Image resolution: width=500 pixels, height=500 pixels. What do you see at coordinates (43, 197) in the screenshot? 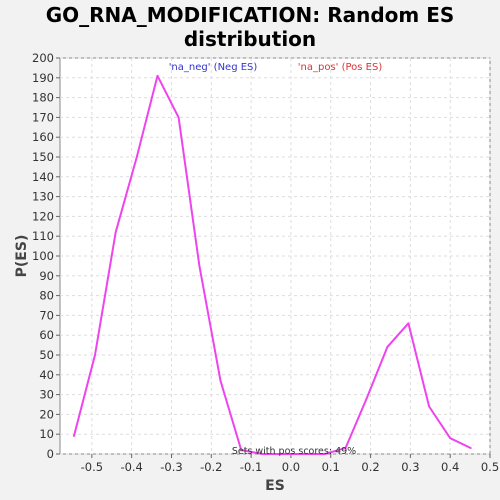
I see `y-tick-label: 130` at bounding box center [43, 197].